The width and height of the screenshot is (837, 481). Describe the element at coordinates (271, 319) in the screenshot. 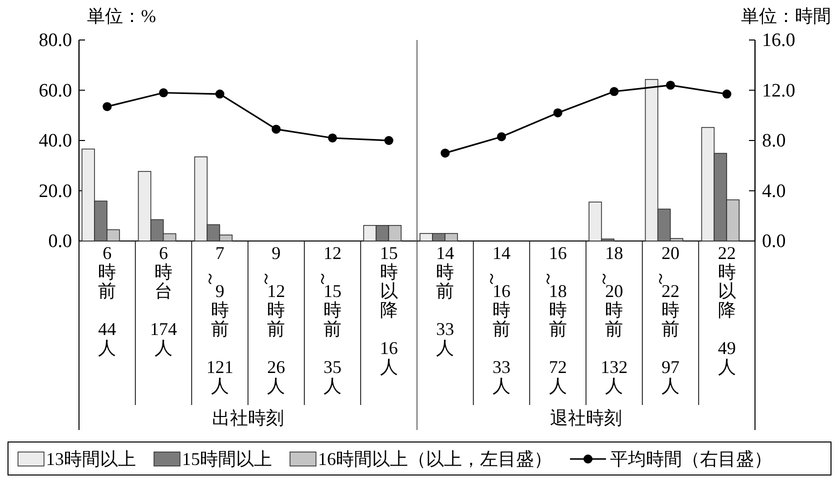

I see `x-tick-label: 9～12時前 26人` at that location.